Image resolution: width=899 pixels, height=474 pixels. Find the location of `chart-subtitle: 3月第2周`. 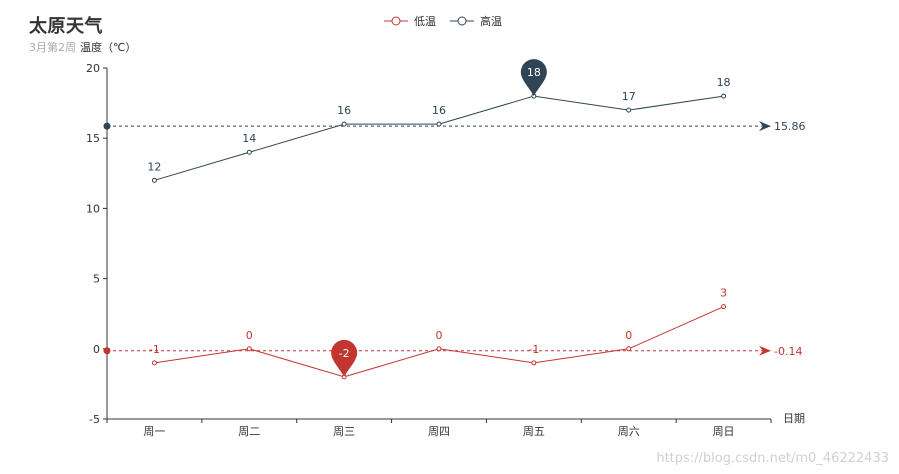

chart-subtitle: 3月第2周 is located at coordinates (52, 47).